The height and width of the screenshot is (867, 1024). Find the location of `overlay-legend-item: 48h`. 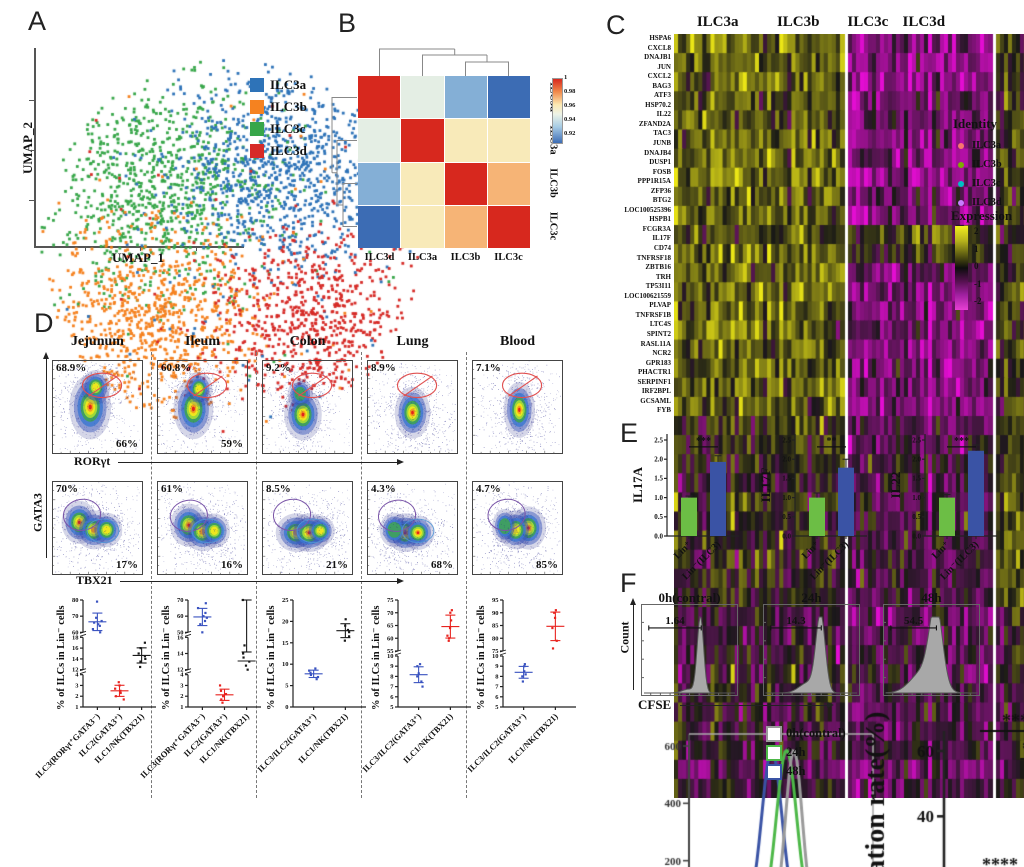

overlay-legend-item: 48h is located at coordinates (806, 771).